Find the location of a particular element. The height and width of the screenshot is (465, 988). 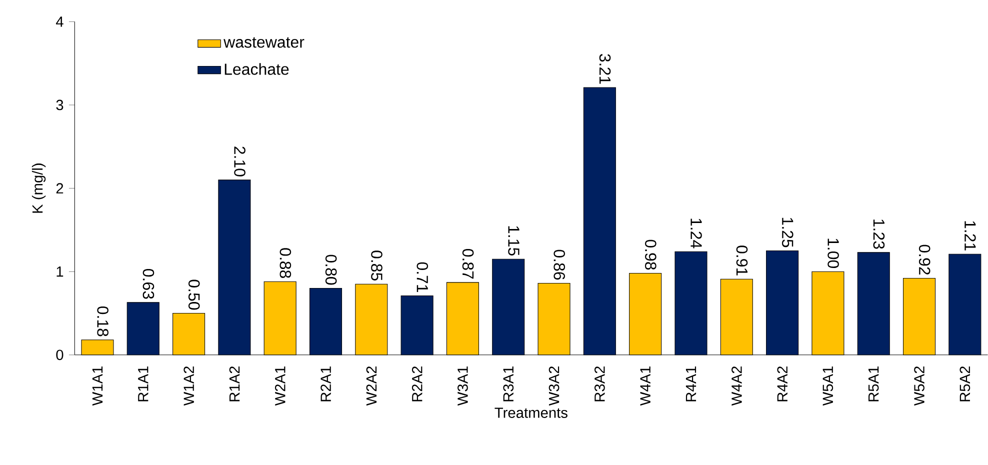

x-tick-label: W5A2 is located at coordinates (919, 386).